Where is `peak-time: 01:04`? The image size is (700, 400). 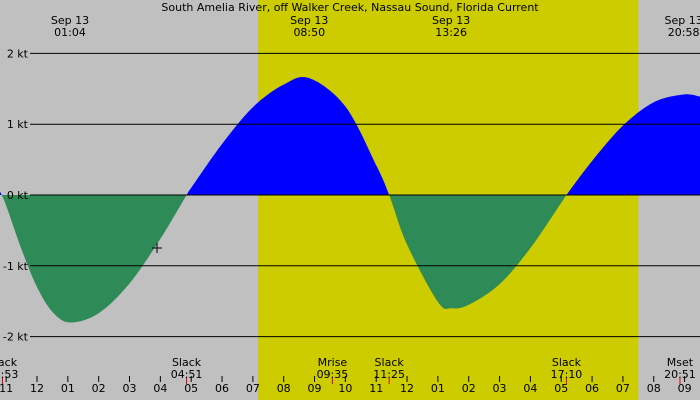
peak-time: 01:04 is located at coordinates (70, 32).